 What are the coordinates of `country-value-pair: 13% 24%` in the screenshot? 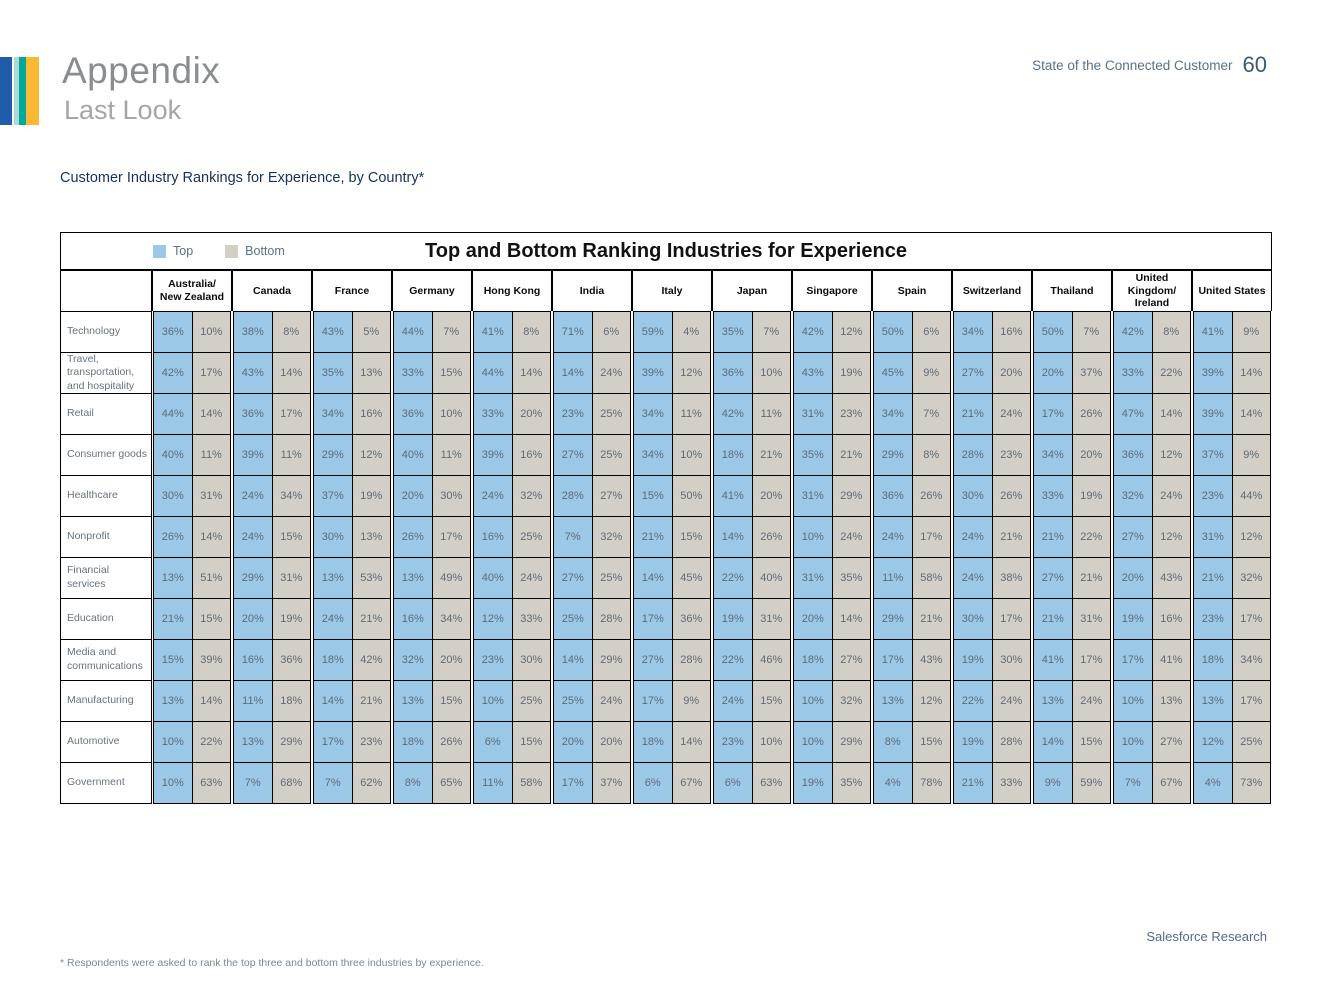 It's located at (1072, 701).